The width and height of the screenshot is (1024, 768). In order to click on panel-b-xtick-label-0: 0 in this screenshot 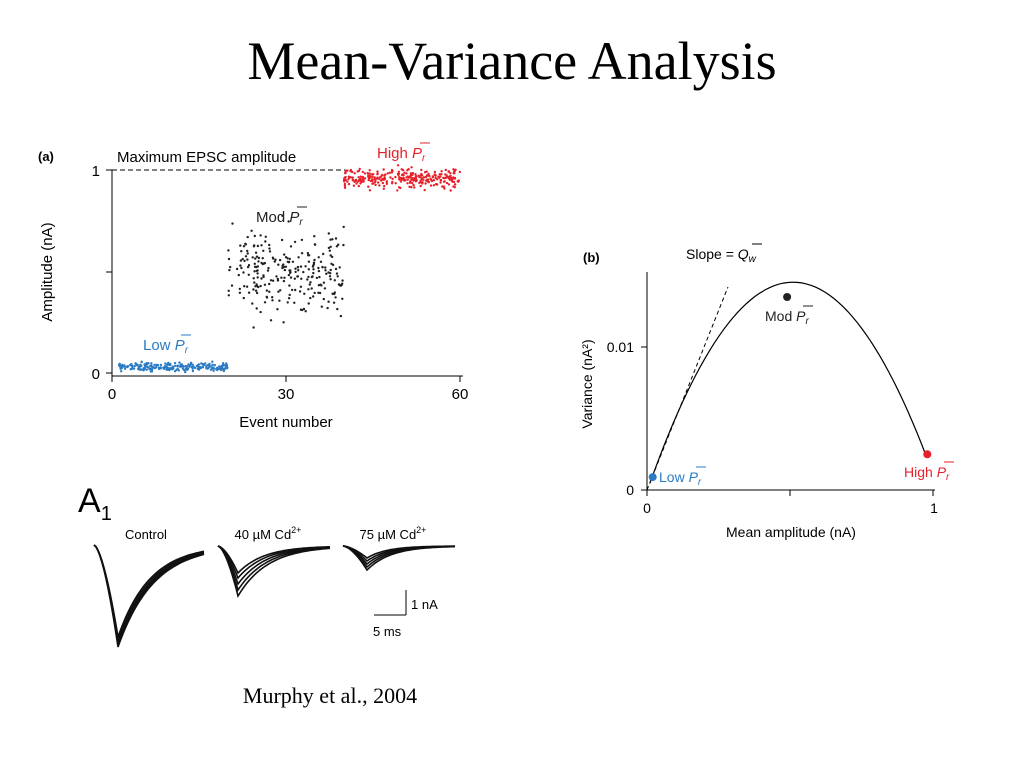, I will do `click(647, 508)`.